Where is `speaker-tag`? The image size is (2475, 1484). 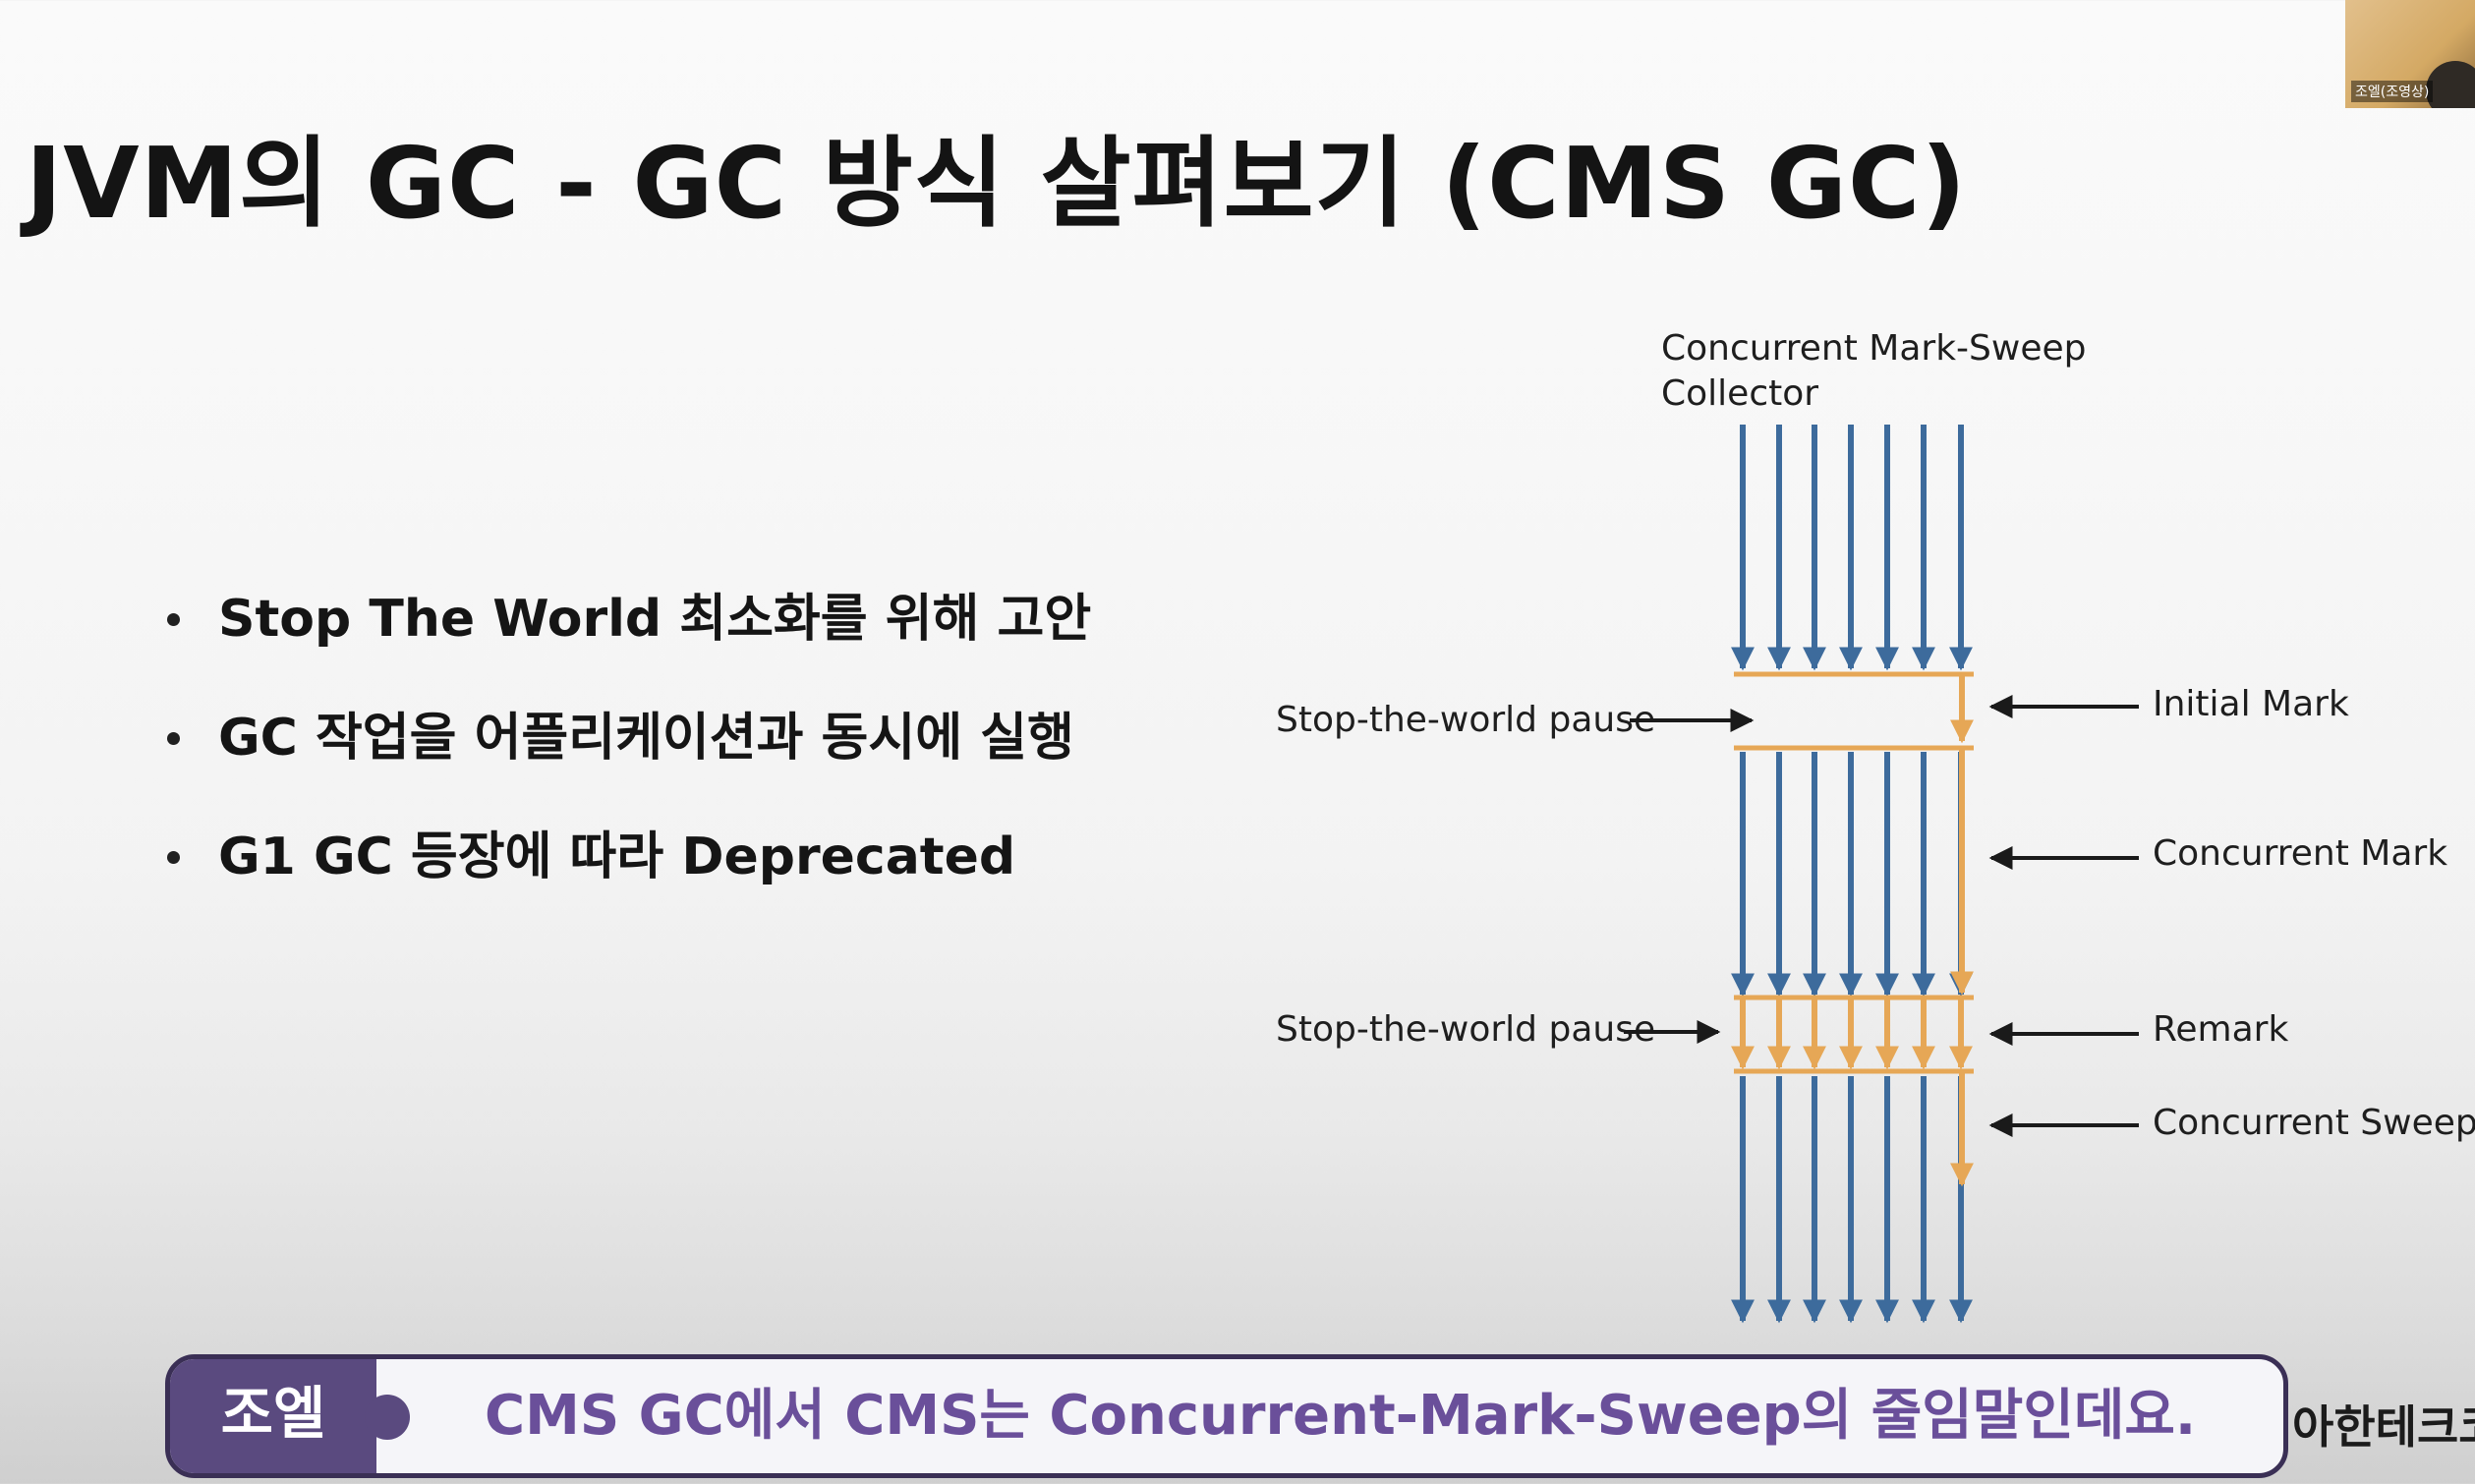 speaker-tag is located at coordinates (290, 1416).